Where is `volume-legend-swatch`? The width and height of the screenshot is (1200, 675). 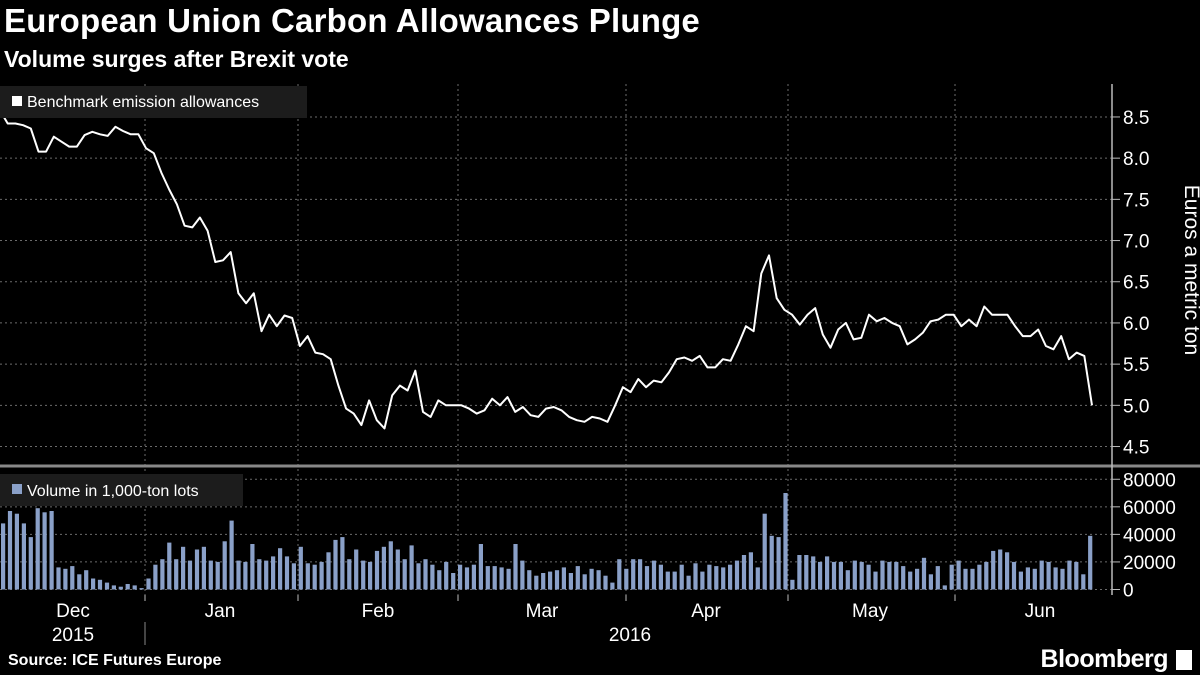
volume-legend-swatch is located at coordinates (17, 489).